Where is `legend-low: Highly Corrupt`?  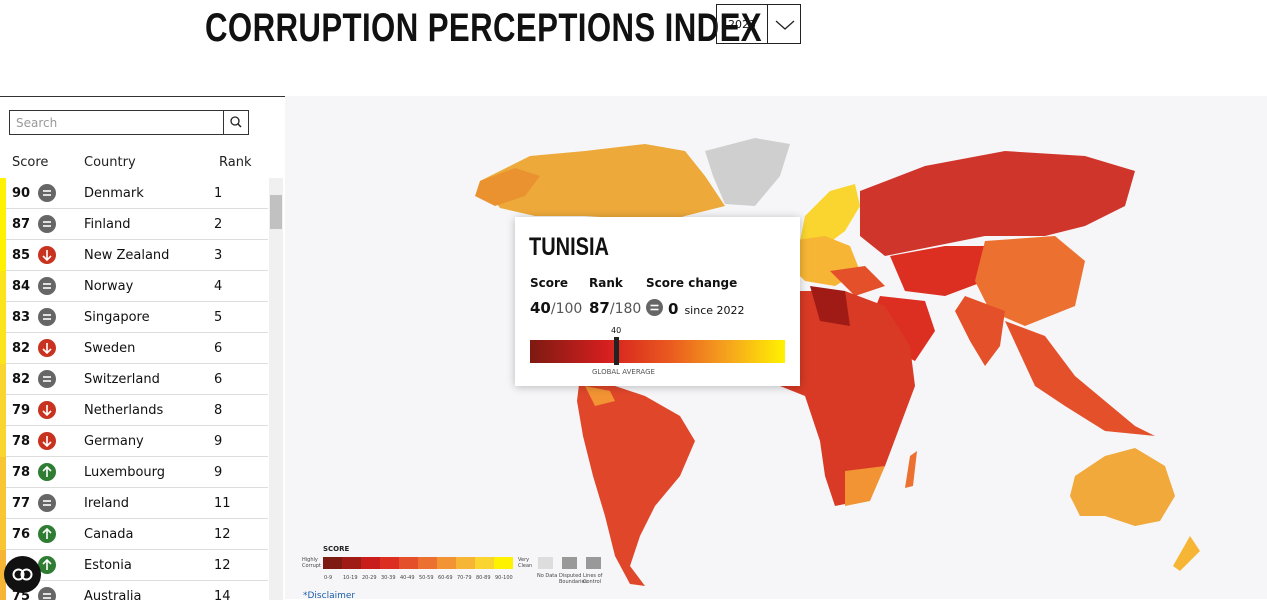
legend-low: Highly Corrupt is located at coordinates (311, 563).